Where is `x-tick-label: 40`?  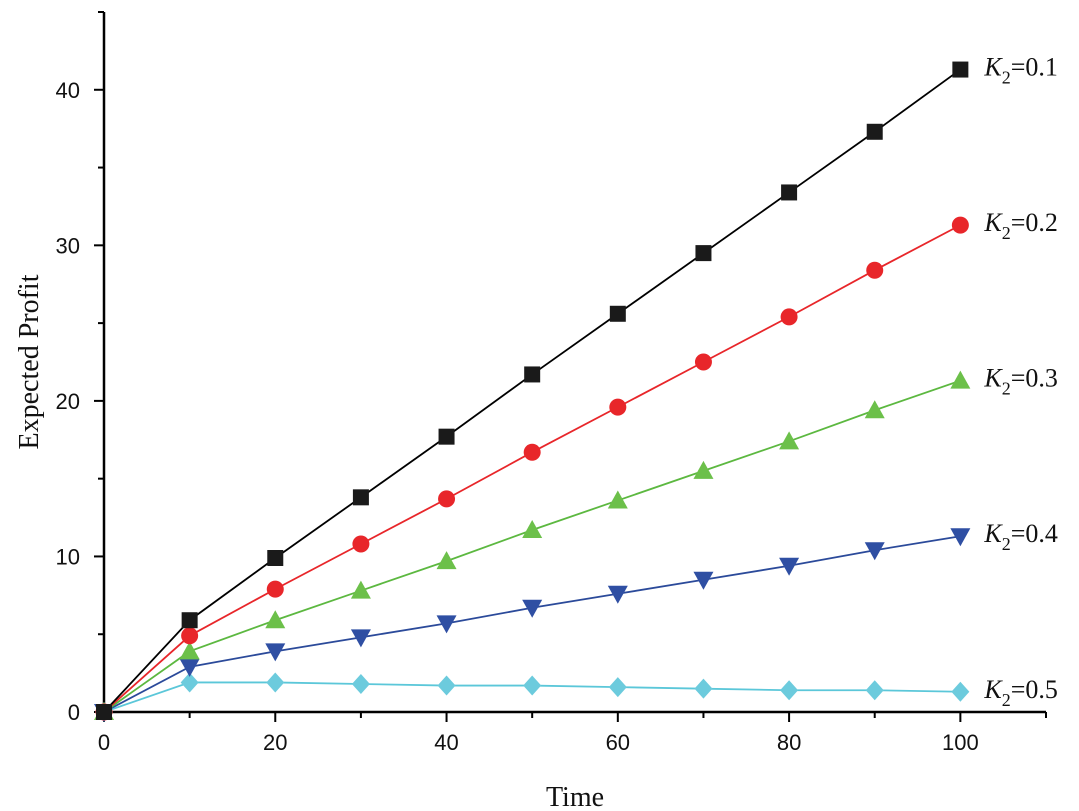
x-tick-label: 40 is located at coordinates (446, 742).